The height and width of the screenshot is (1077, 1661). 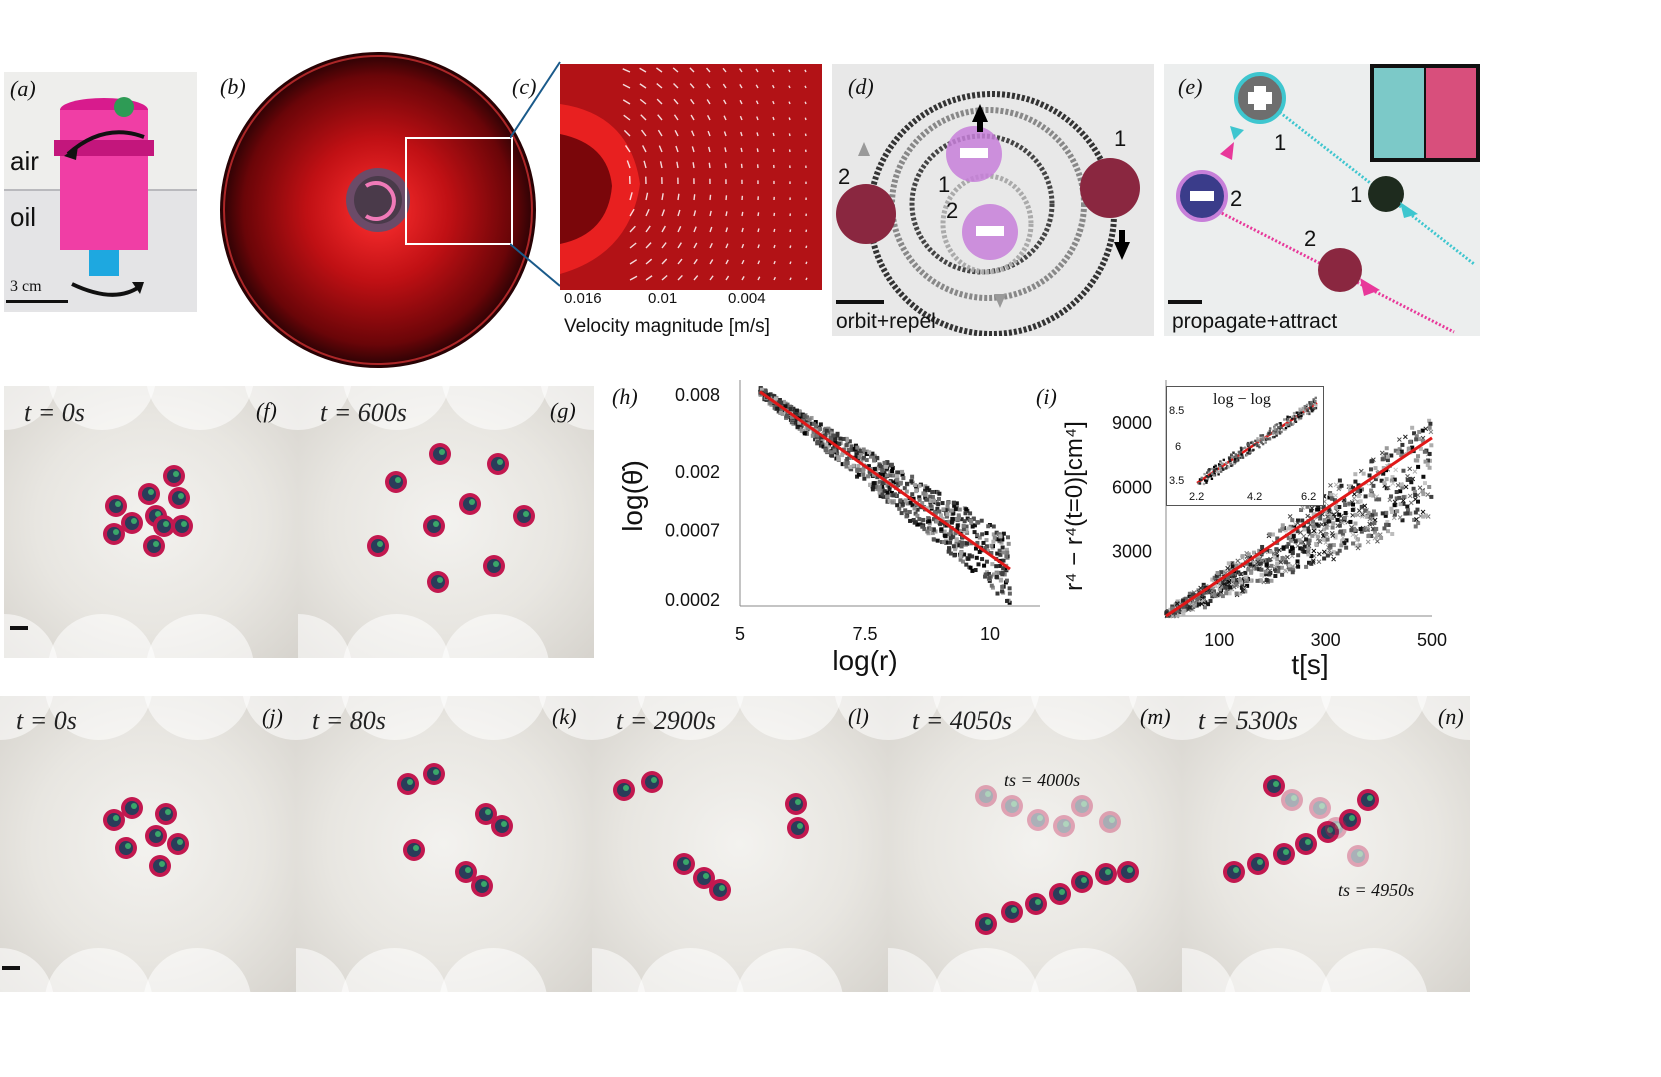 What do you see at coordinates (1035, 844) in the screenshot?
I see `panel-m-swarm-photo: t = 4050s (m) ts = 4000s` at bounding box center [1035, 844].